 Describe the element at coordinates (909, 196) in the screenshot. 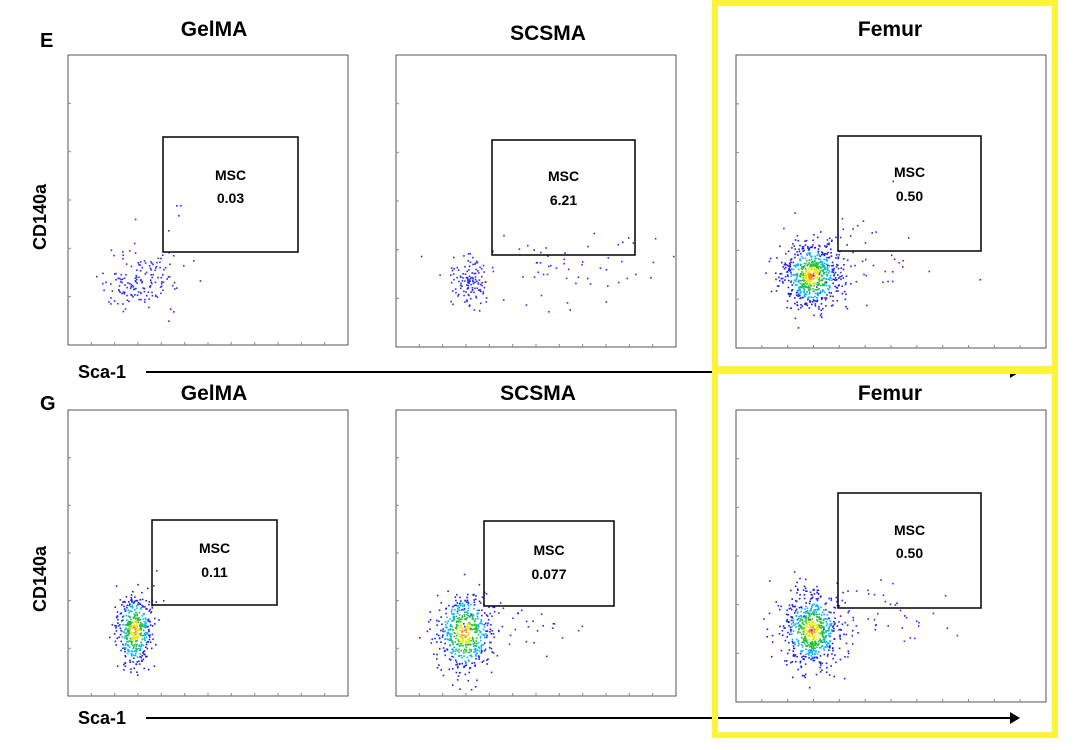

I see `gate-value: 0.50` at that location.